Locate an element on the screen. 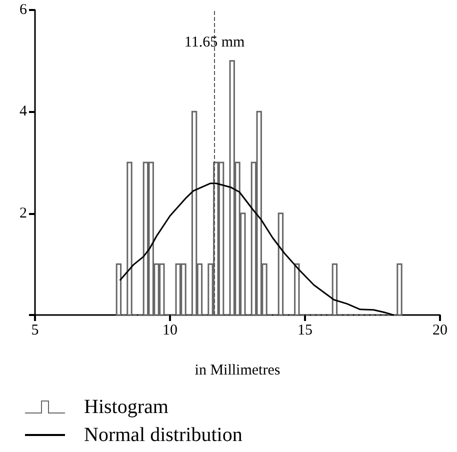 This screenshot has height=452, width=457. legend-label: Normal distribution is located at coordinates (163, 435).